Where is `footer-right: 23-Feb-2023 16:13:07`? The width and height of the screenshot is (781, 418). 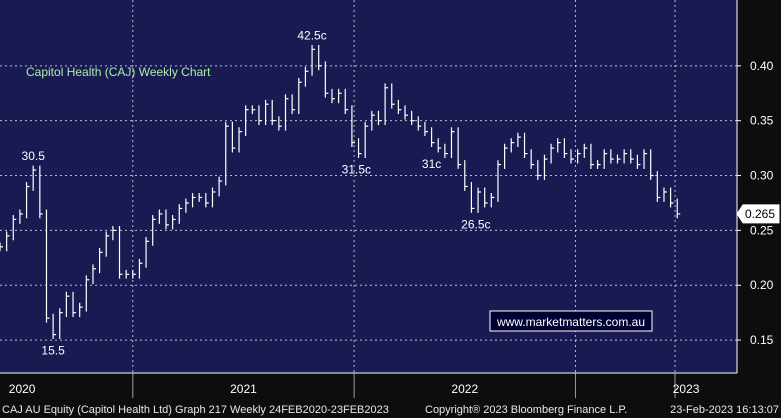
footer-right: 23-Feb-2023 16:13:07 is located at coordinates (724, 410).